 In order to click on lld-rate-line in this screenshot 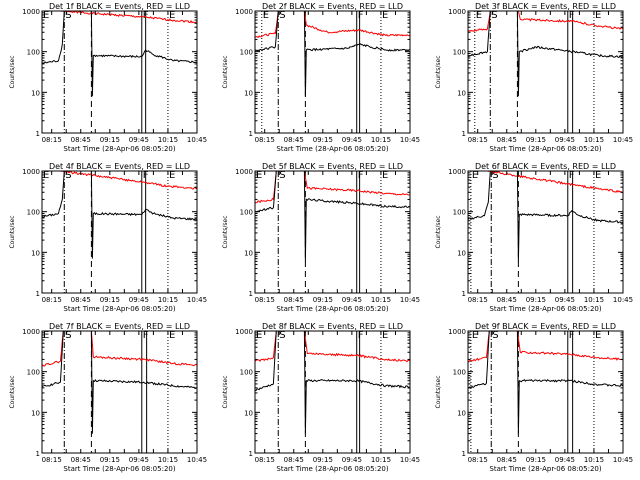, I will do `click(120, 17)`.